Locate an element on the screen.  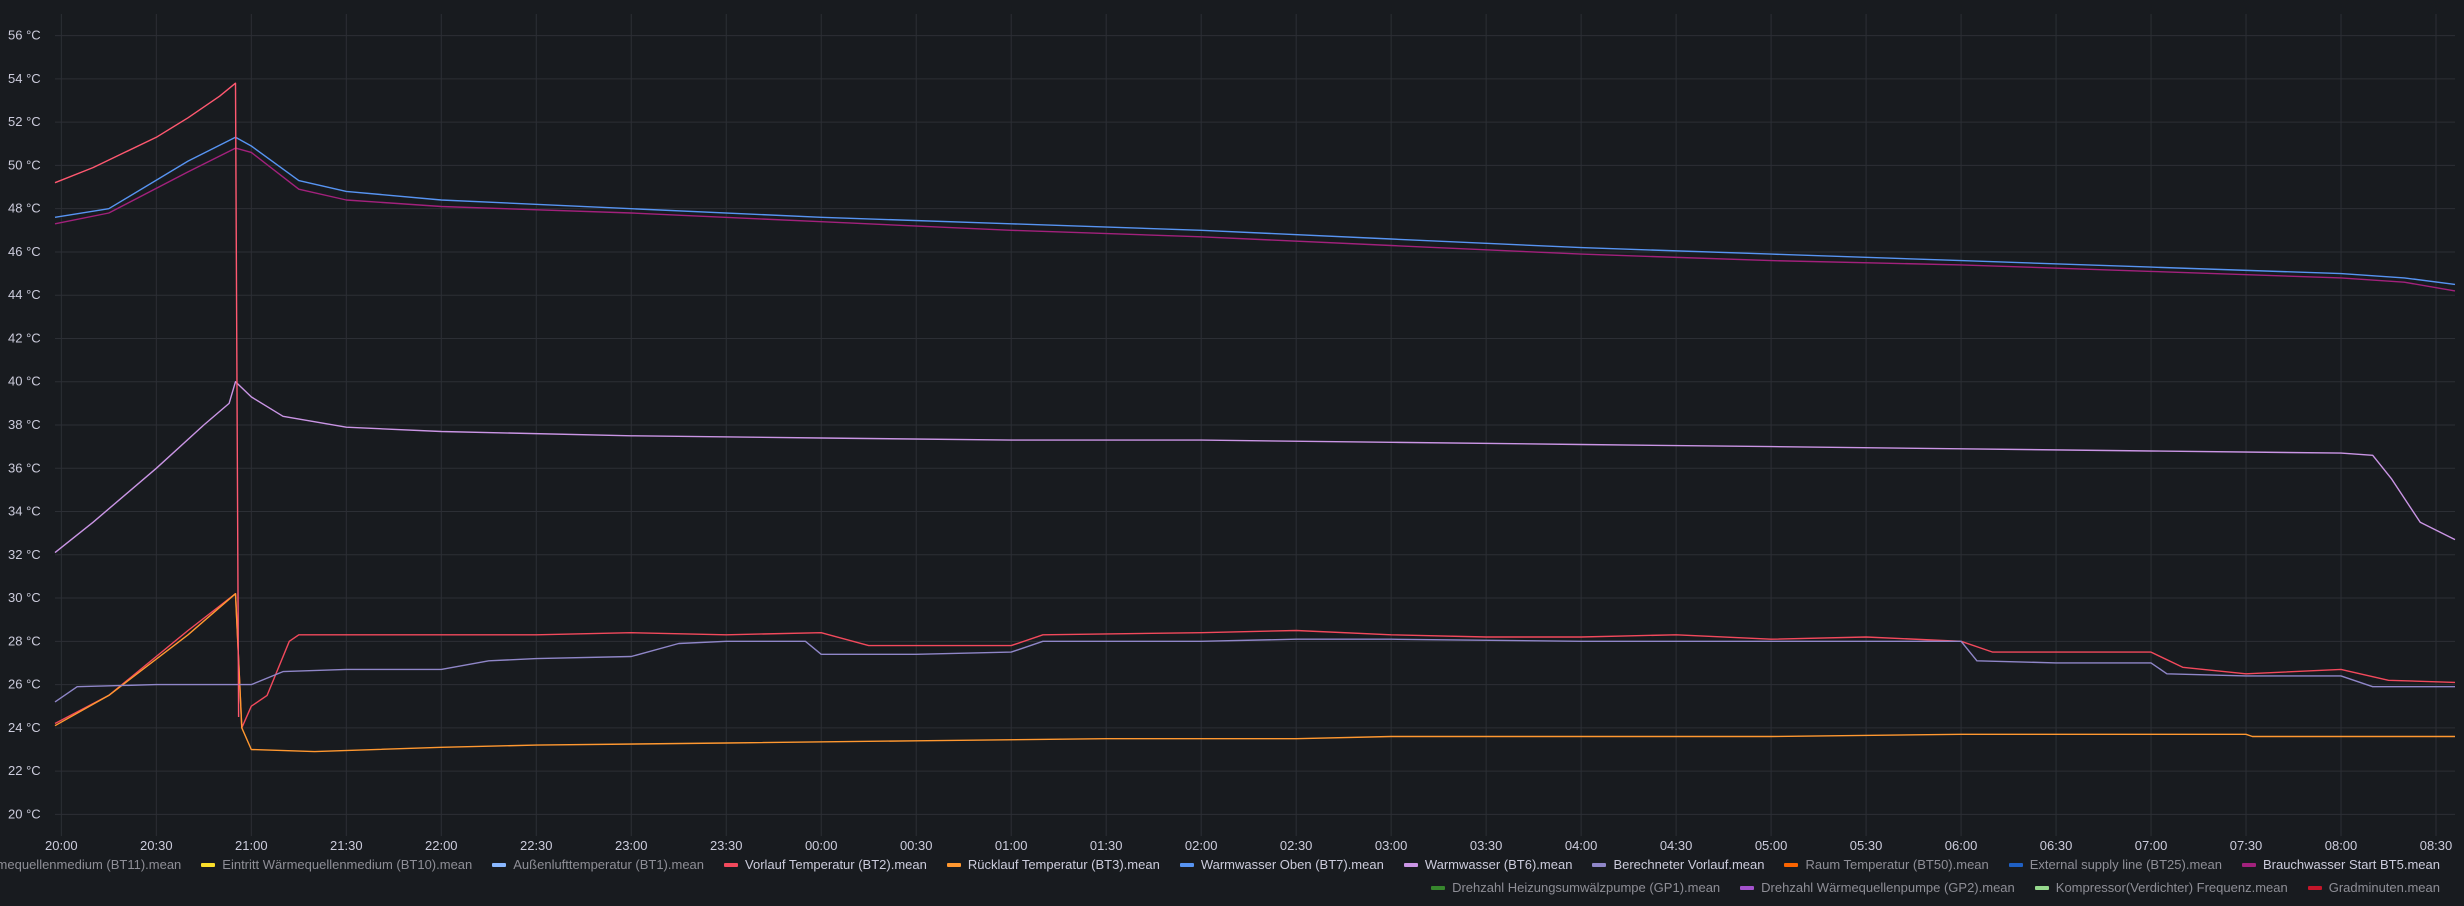
x-tick-label: 05:00 is located at coordinates (1771, 845).